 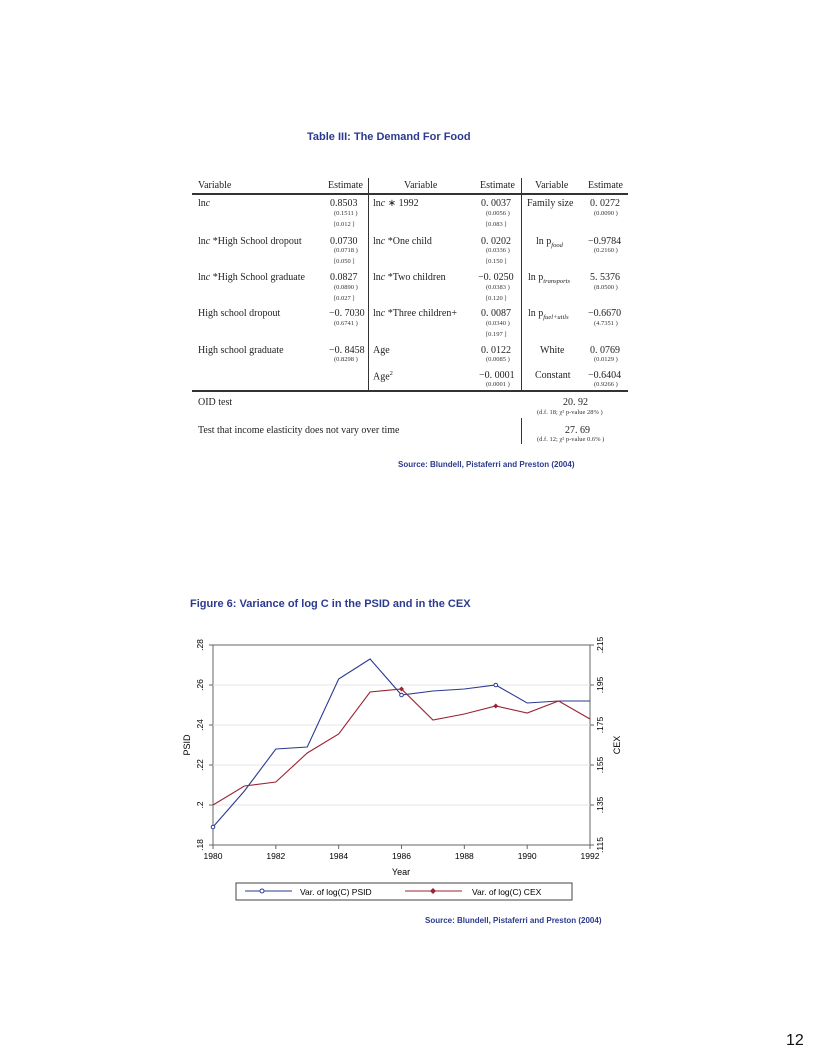 I want to click on table-cell-pval: [0.150 ], so click(x=496, y=261).